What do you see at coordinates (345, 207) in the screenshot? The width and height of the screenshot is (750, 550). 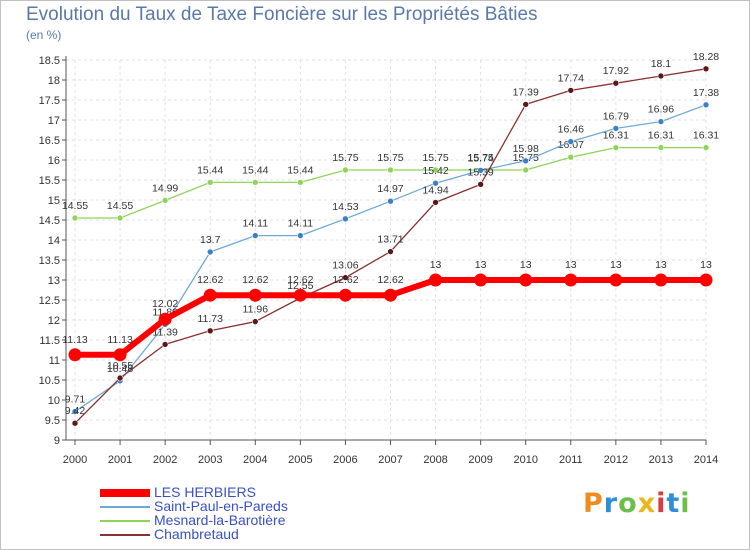 I see `data-label-saint-paul-en-pareds: 14.53` at bounding box center [345, 207].